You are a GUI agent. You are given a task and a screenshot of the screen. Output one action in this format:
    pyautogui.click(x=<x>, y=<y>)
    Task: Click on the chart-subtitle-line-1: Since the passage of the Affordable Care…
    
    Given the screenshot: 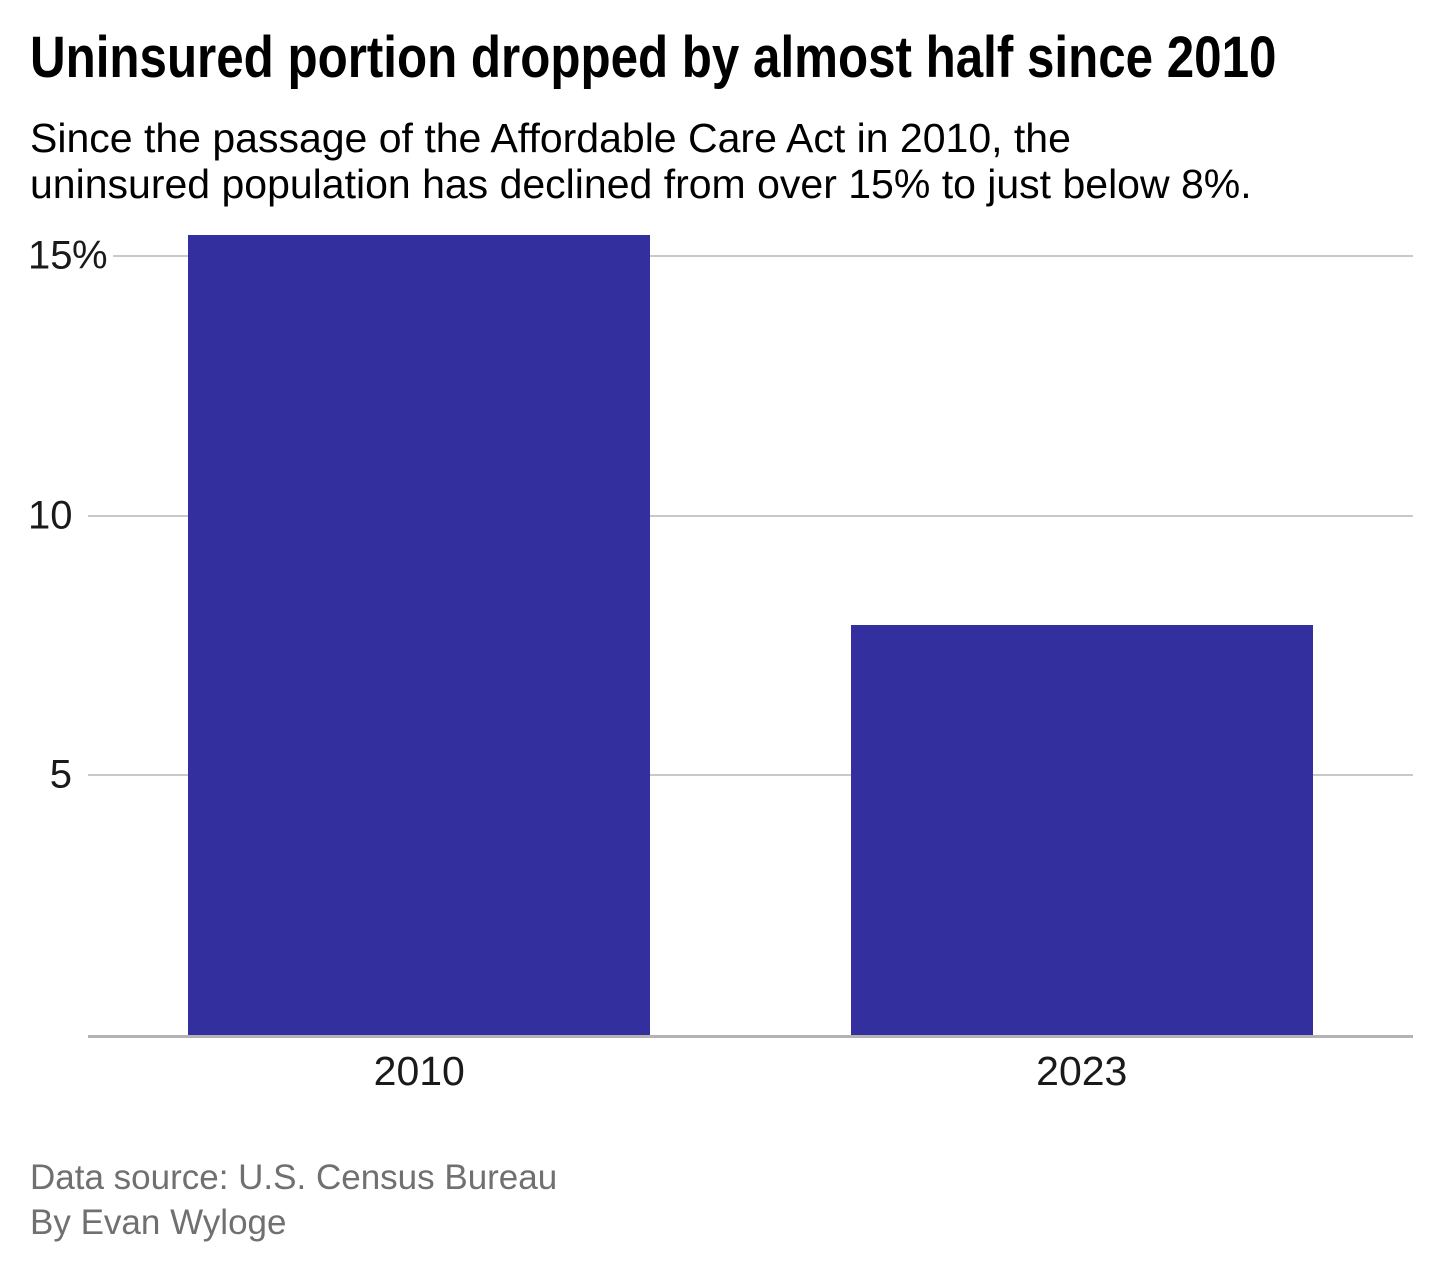 What is the action you would take?
    pyautogui.click(x=550, y=138)
    